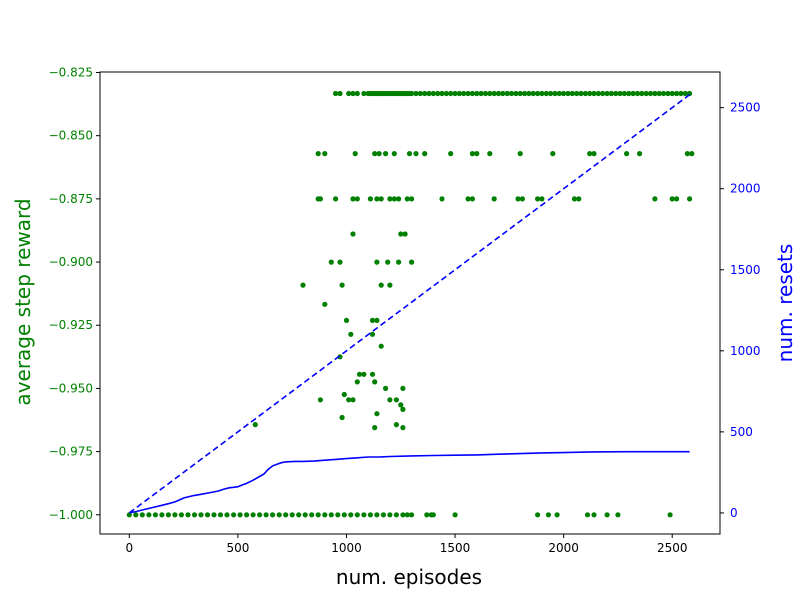  Describe the element at coordinates (745, 108) in the screenshot. I see `right-y-tick-label: 2500` at that location.